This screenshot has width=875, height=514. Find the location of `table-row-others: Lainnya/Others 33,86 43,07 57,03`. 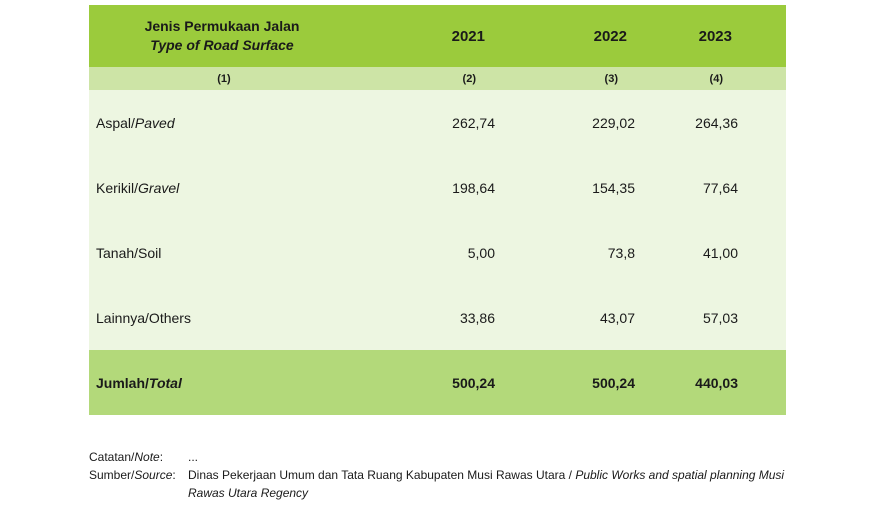

table-row-others: Lainnya/Others 33,86 43,07 57,03 is located at coordinates (437, 317).